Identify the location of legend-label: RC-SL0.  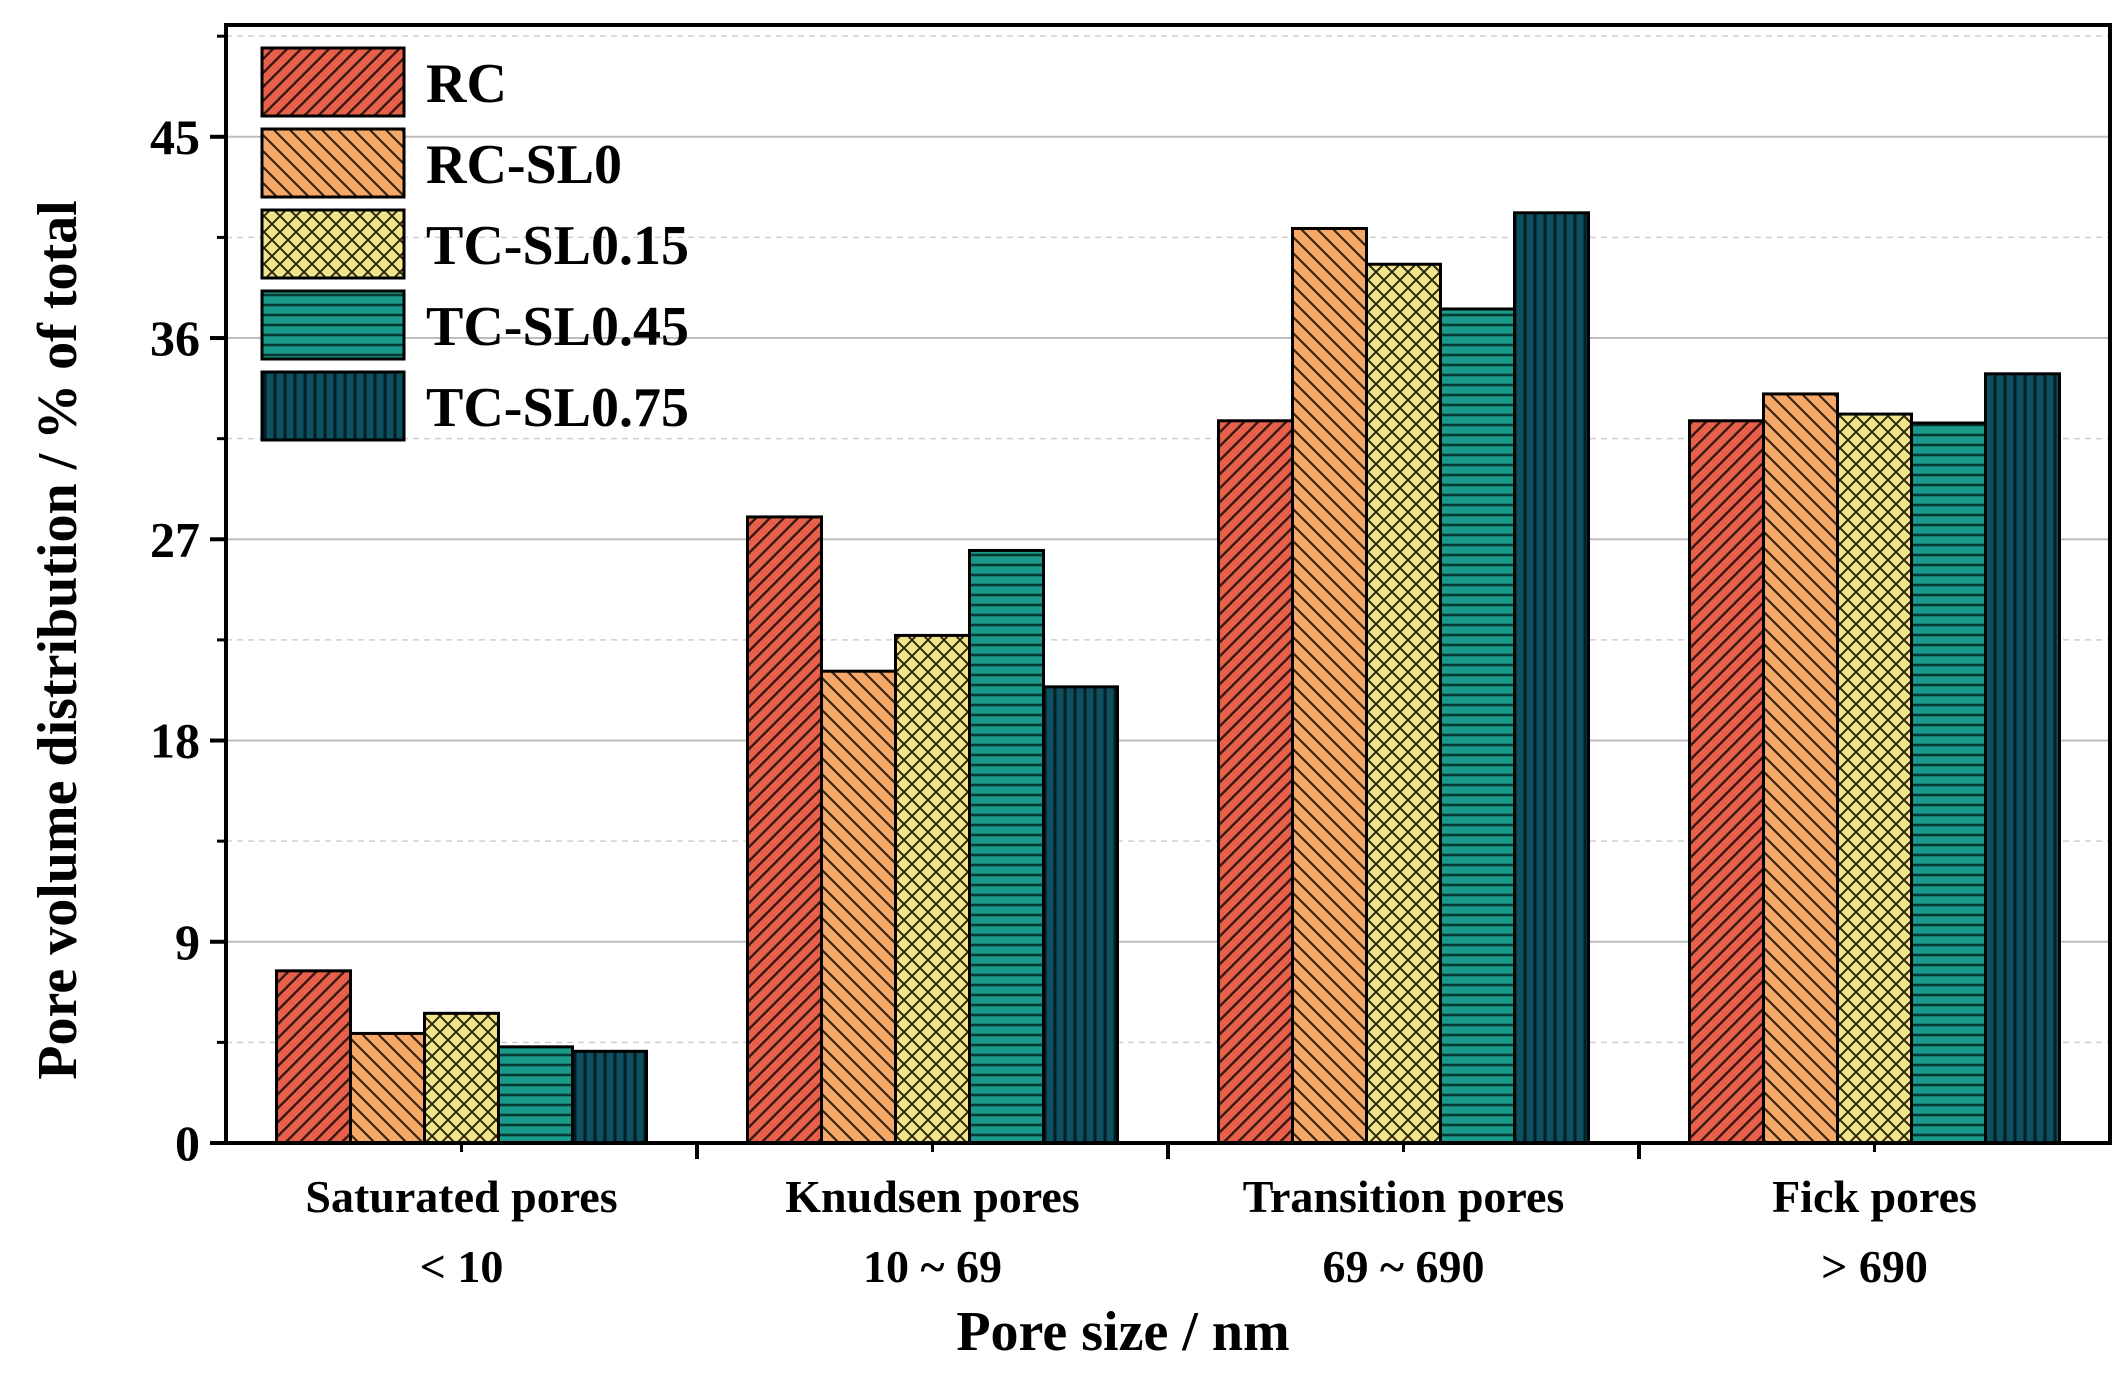
(524, 165).